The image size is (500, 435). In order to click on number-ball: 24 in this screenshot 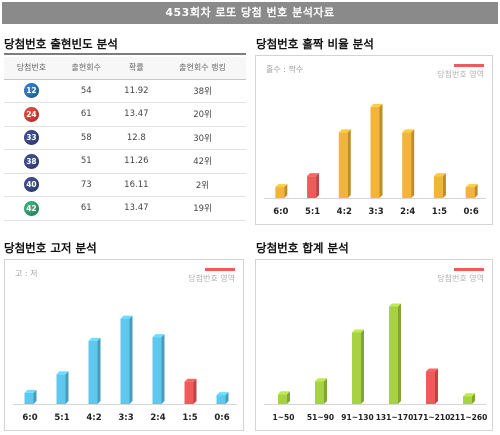, I will do `click(31, 114)`.